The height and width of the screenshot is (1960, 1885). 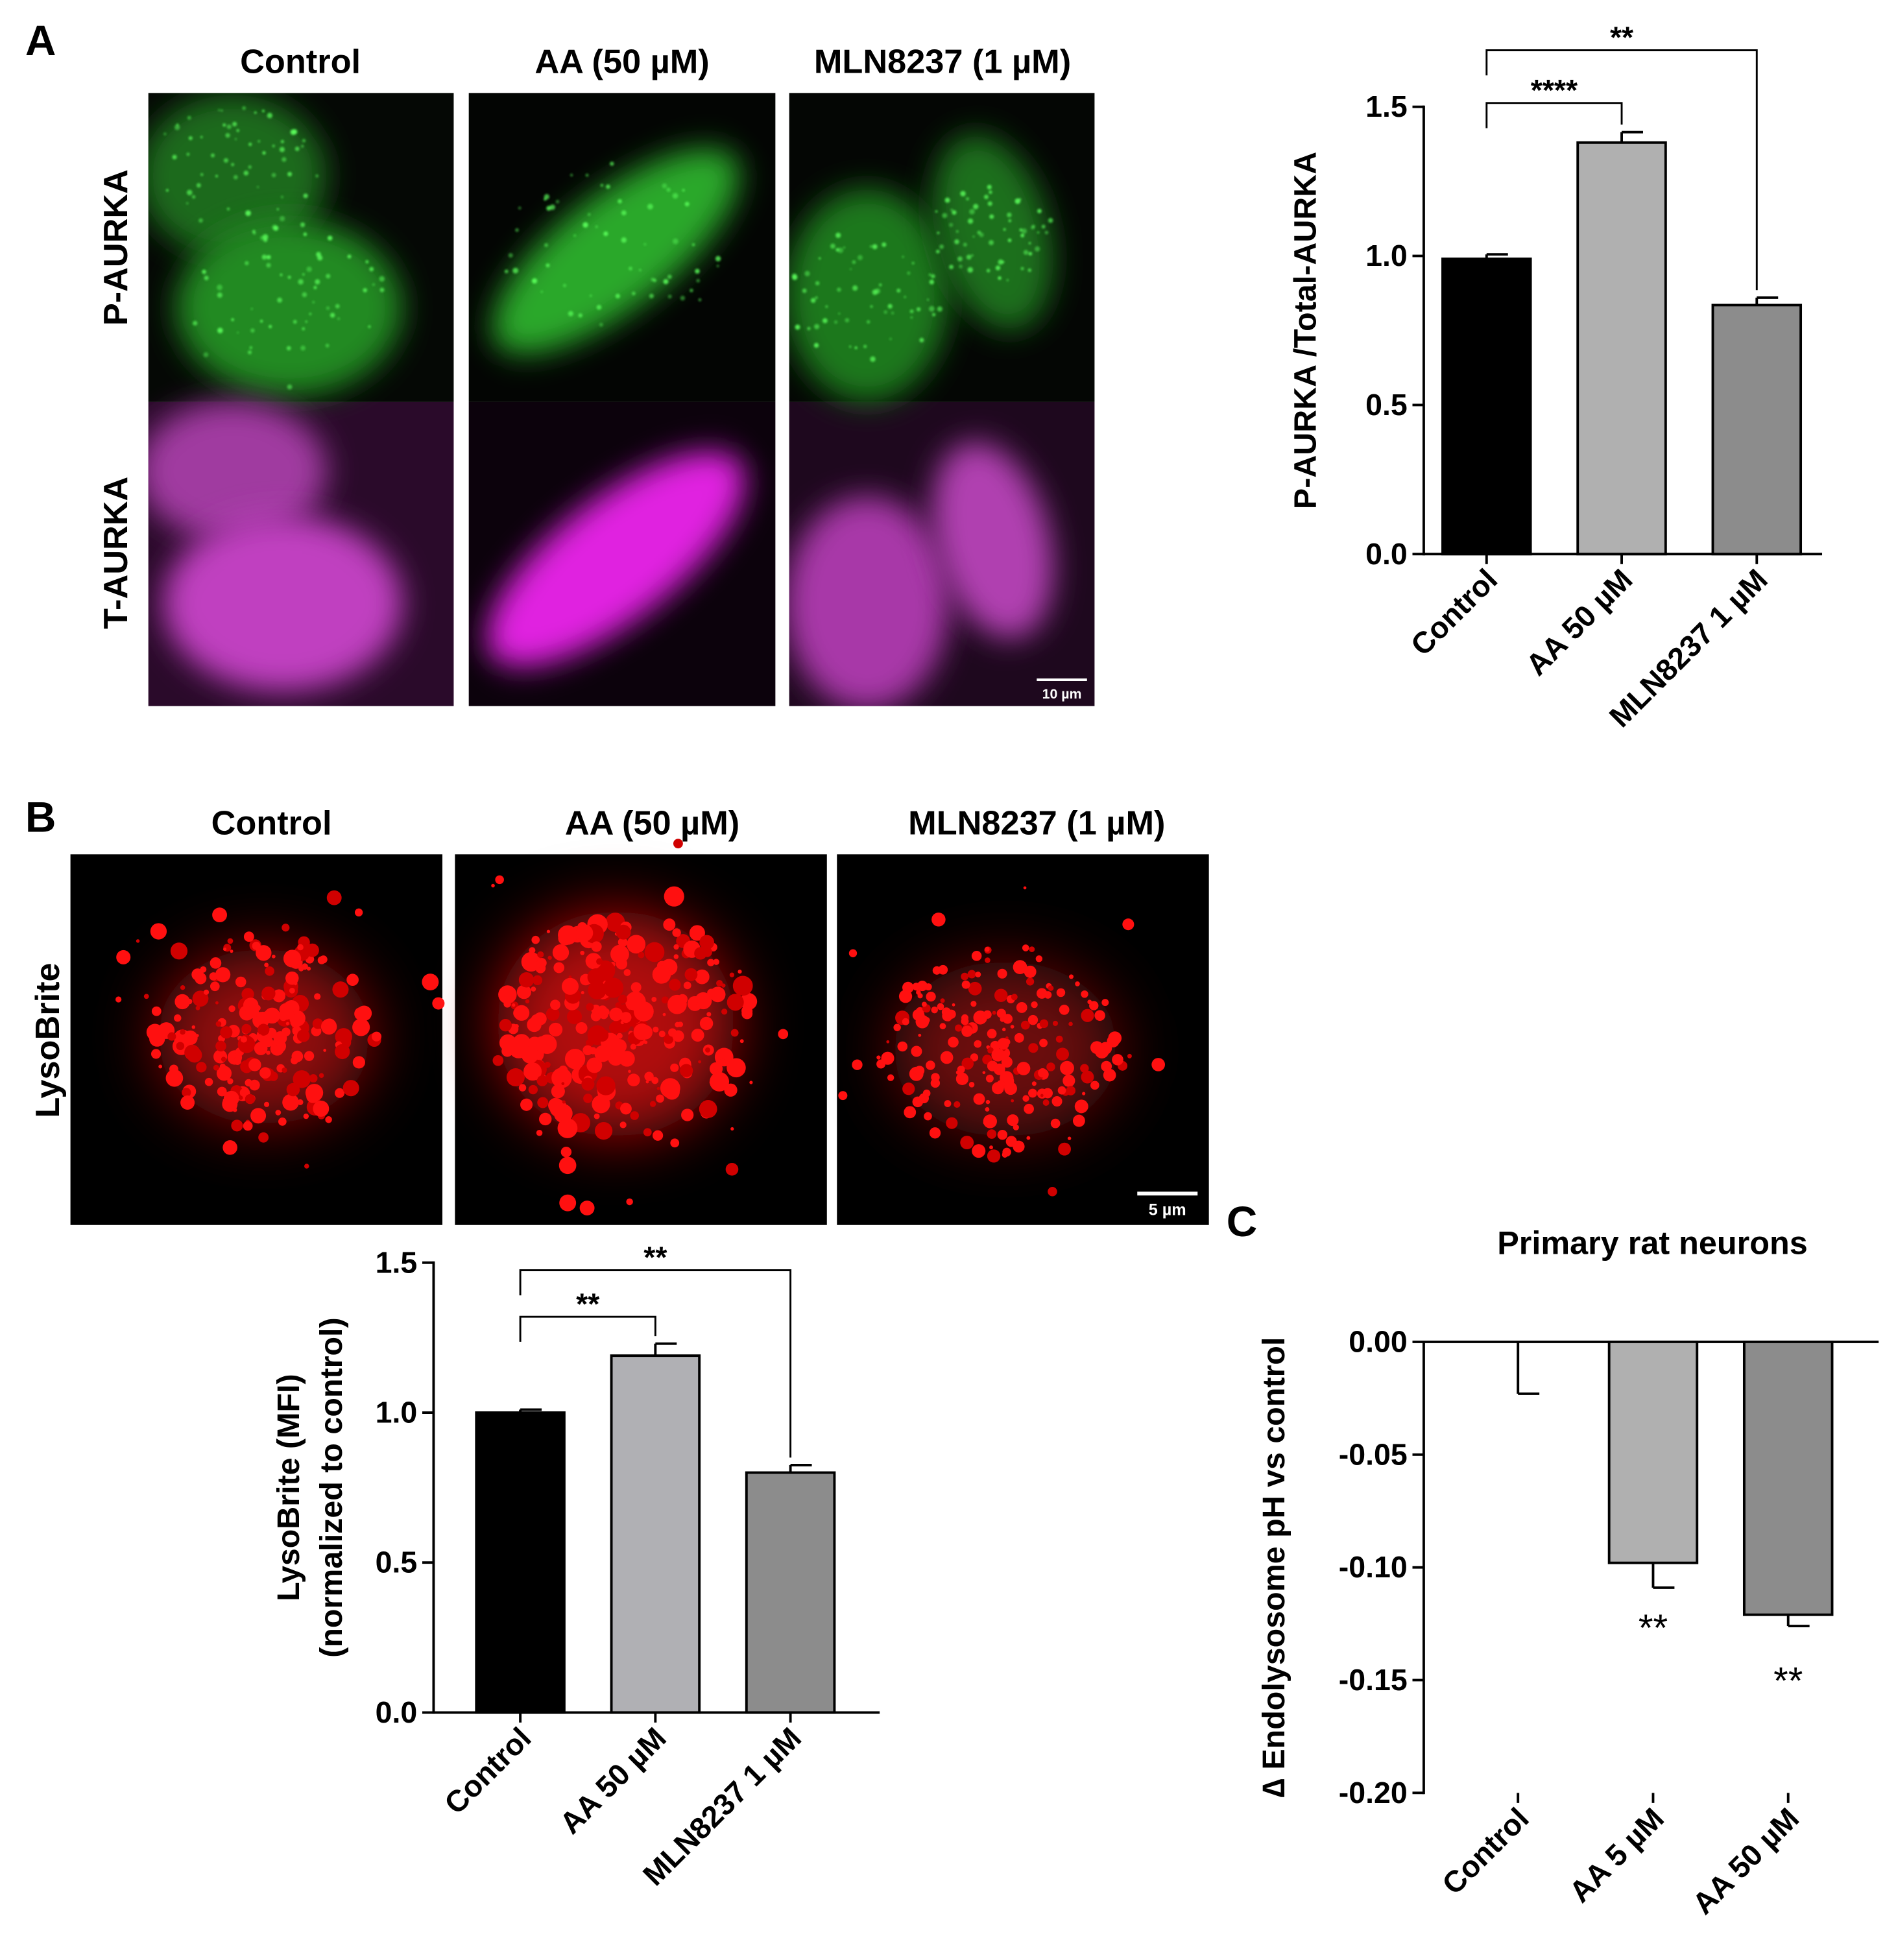 I want to click on panel-label: B, so click(x=40, y=817).